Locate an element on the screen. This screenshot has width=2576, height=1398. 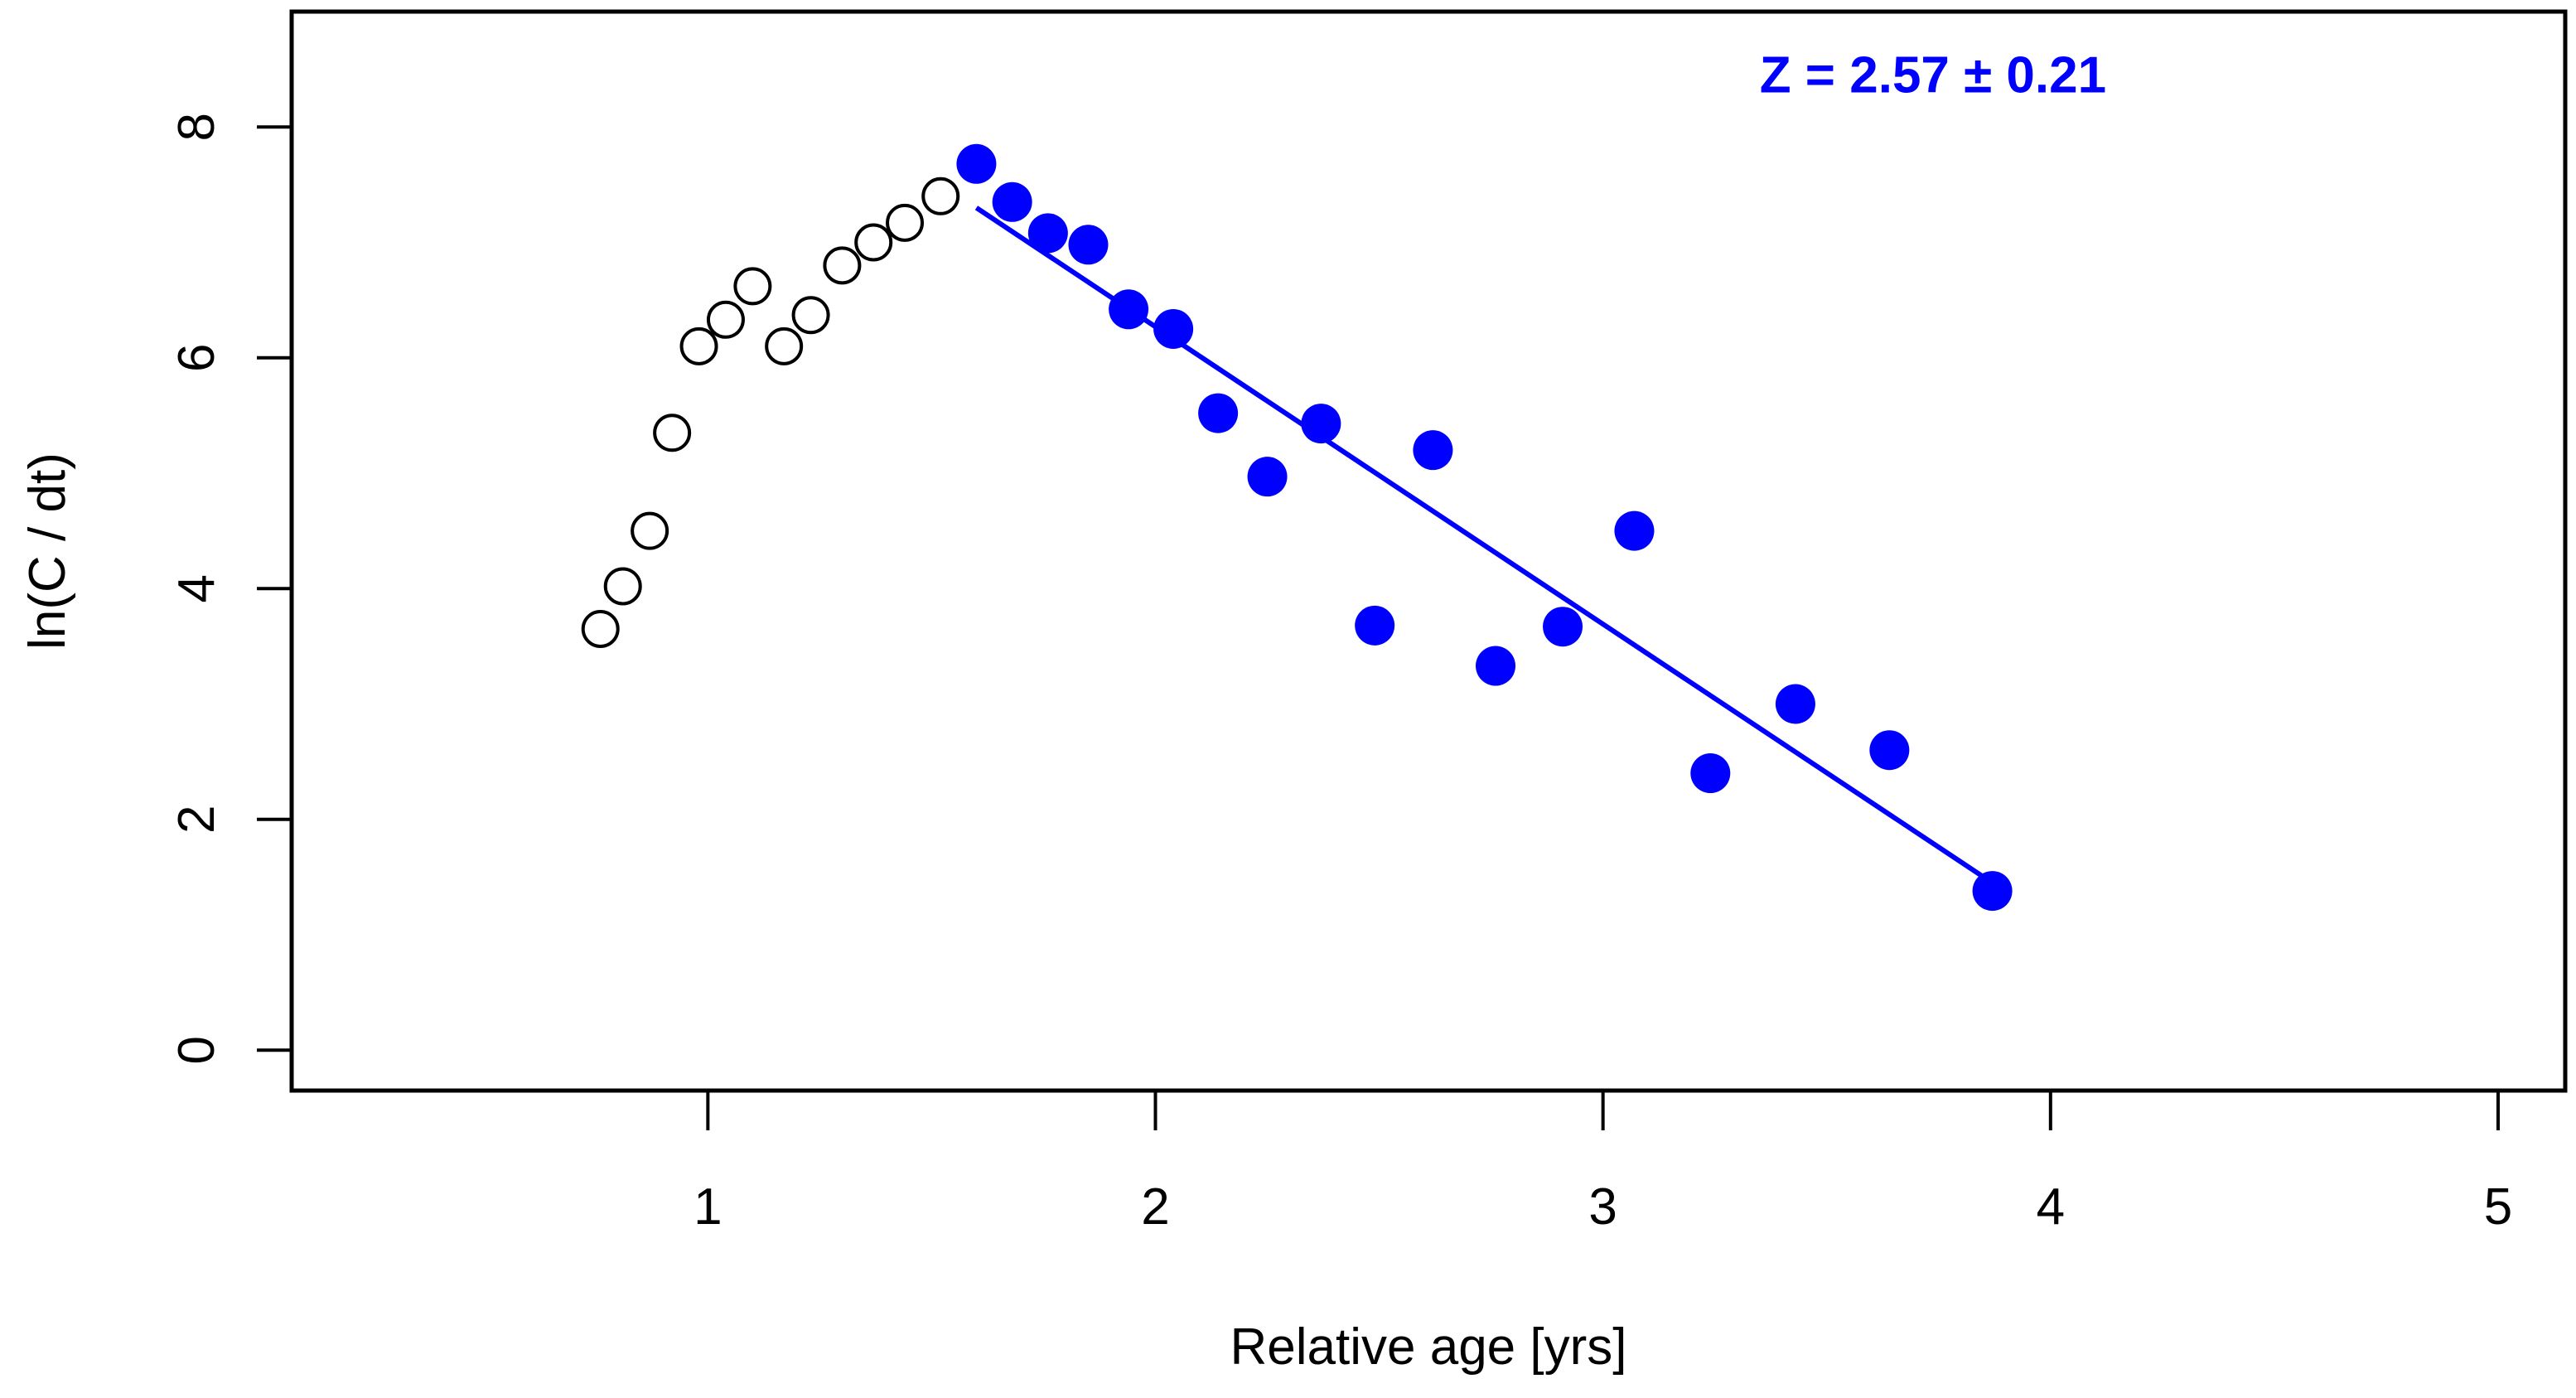
y-tick-label: 2 is located at coordinates (196, 819).